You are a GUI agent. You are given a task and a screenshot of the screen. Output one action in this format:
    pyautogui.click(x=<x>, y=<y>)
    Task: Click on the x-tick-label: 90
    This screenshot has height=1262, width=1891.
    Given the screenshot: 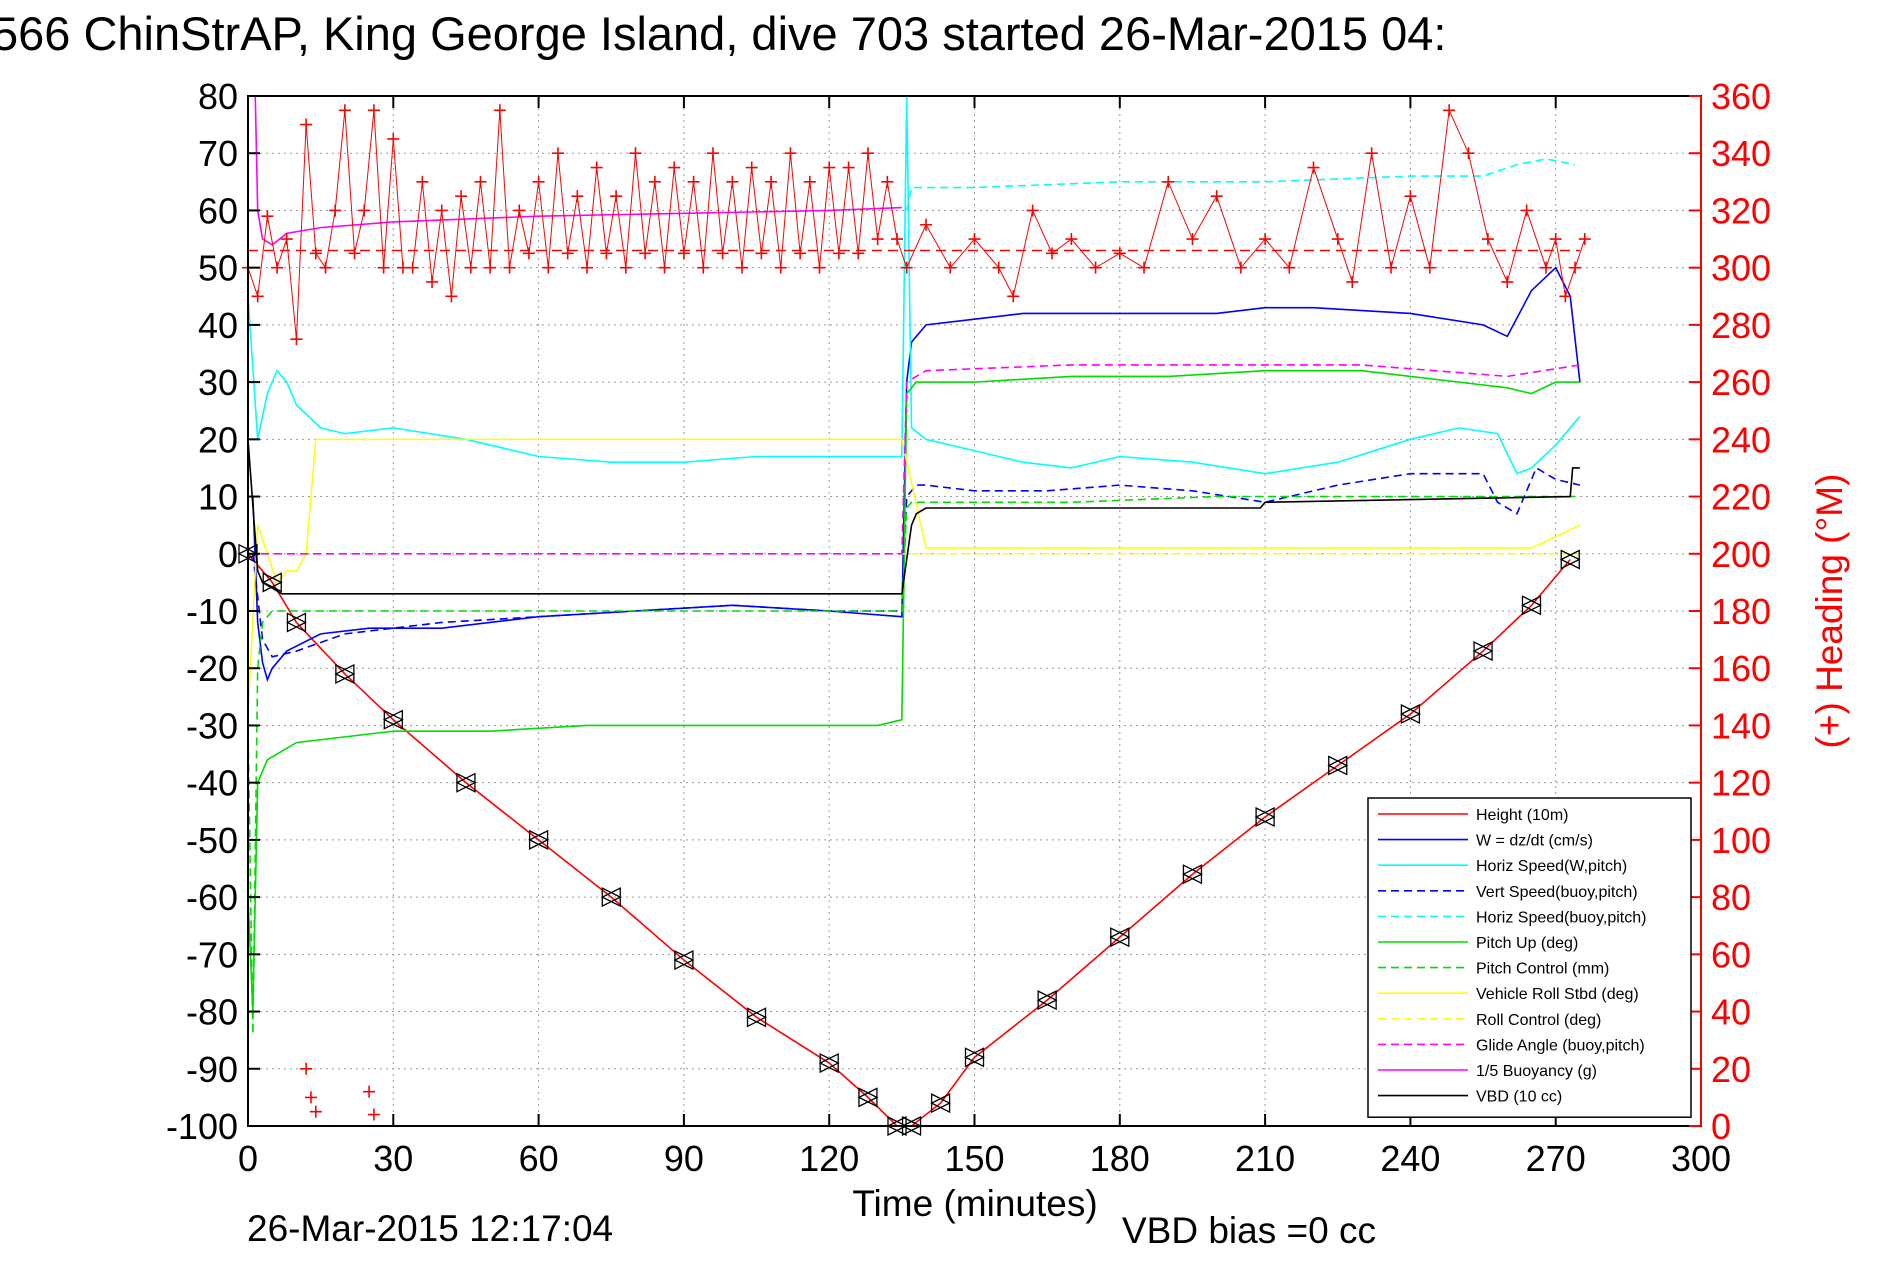 What is the action you would take?
    pyautogui.click(x=684, y=1158)
    